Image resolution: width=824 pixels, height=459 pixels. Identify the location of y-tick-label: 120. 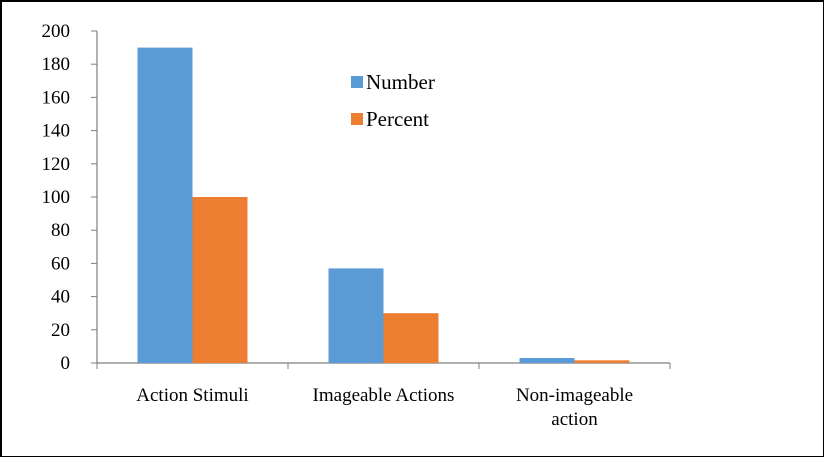
(56, 164).